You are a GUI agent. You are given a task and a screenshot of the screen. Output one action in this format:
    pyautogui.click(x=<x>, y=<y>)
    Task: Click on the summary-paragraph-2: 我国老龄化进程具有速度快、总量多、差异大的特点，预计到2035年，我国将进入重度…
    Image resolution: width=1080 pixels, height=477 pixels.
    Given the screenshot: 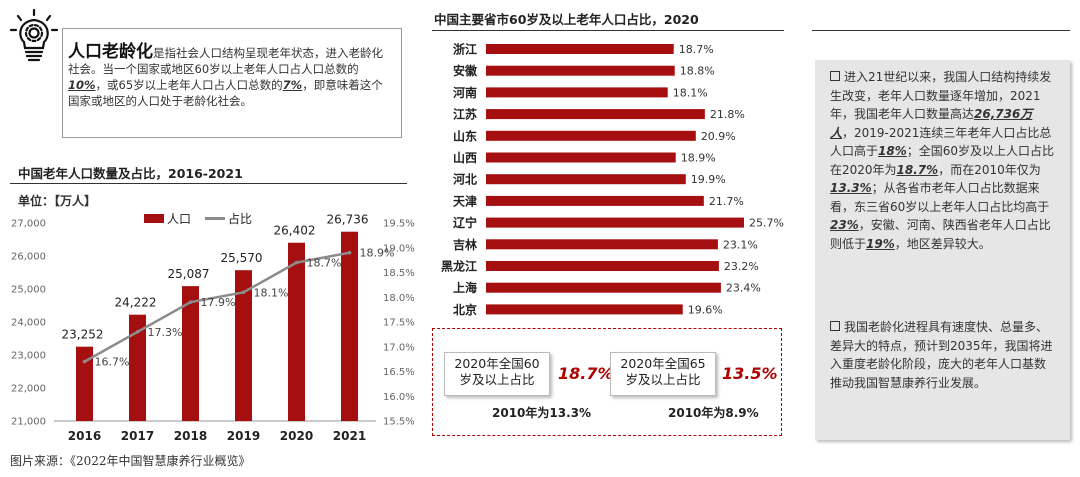 What is the action you would take?
    pyautogui.click(x=943, y=355)
    